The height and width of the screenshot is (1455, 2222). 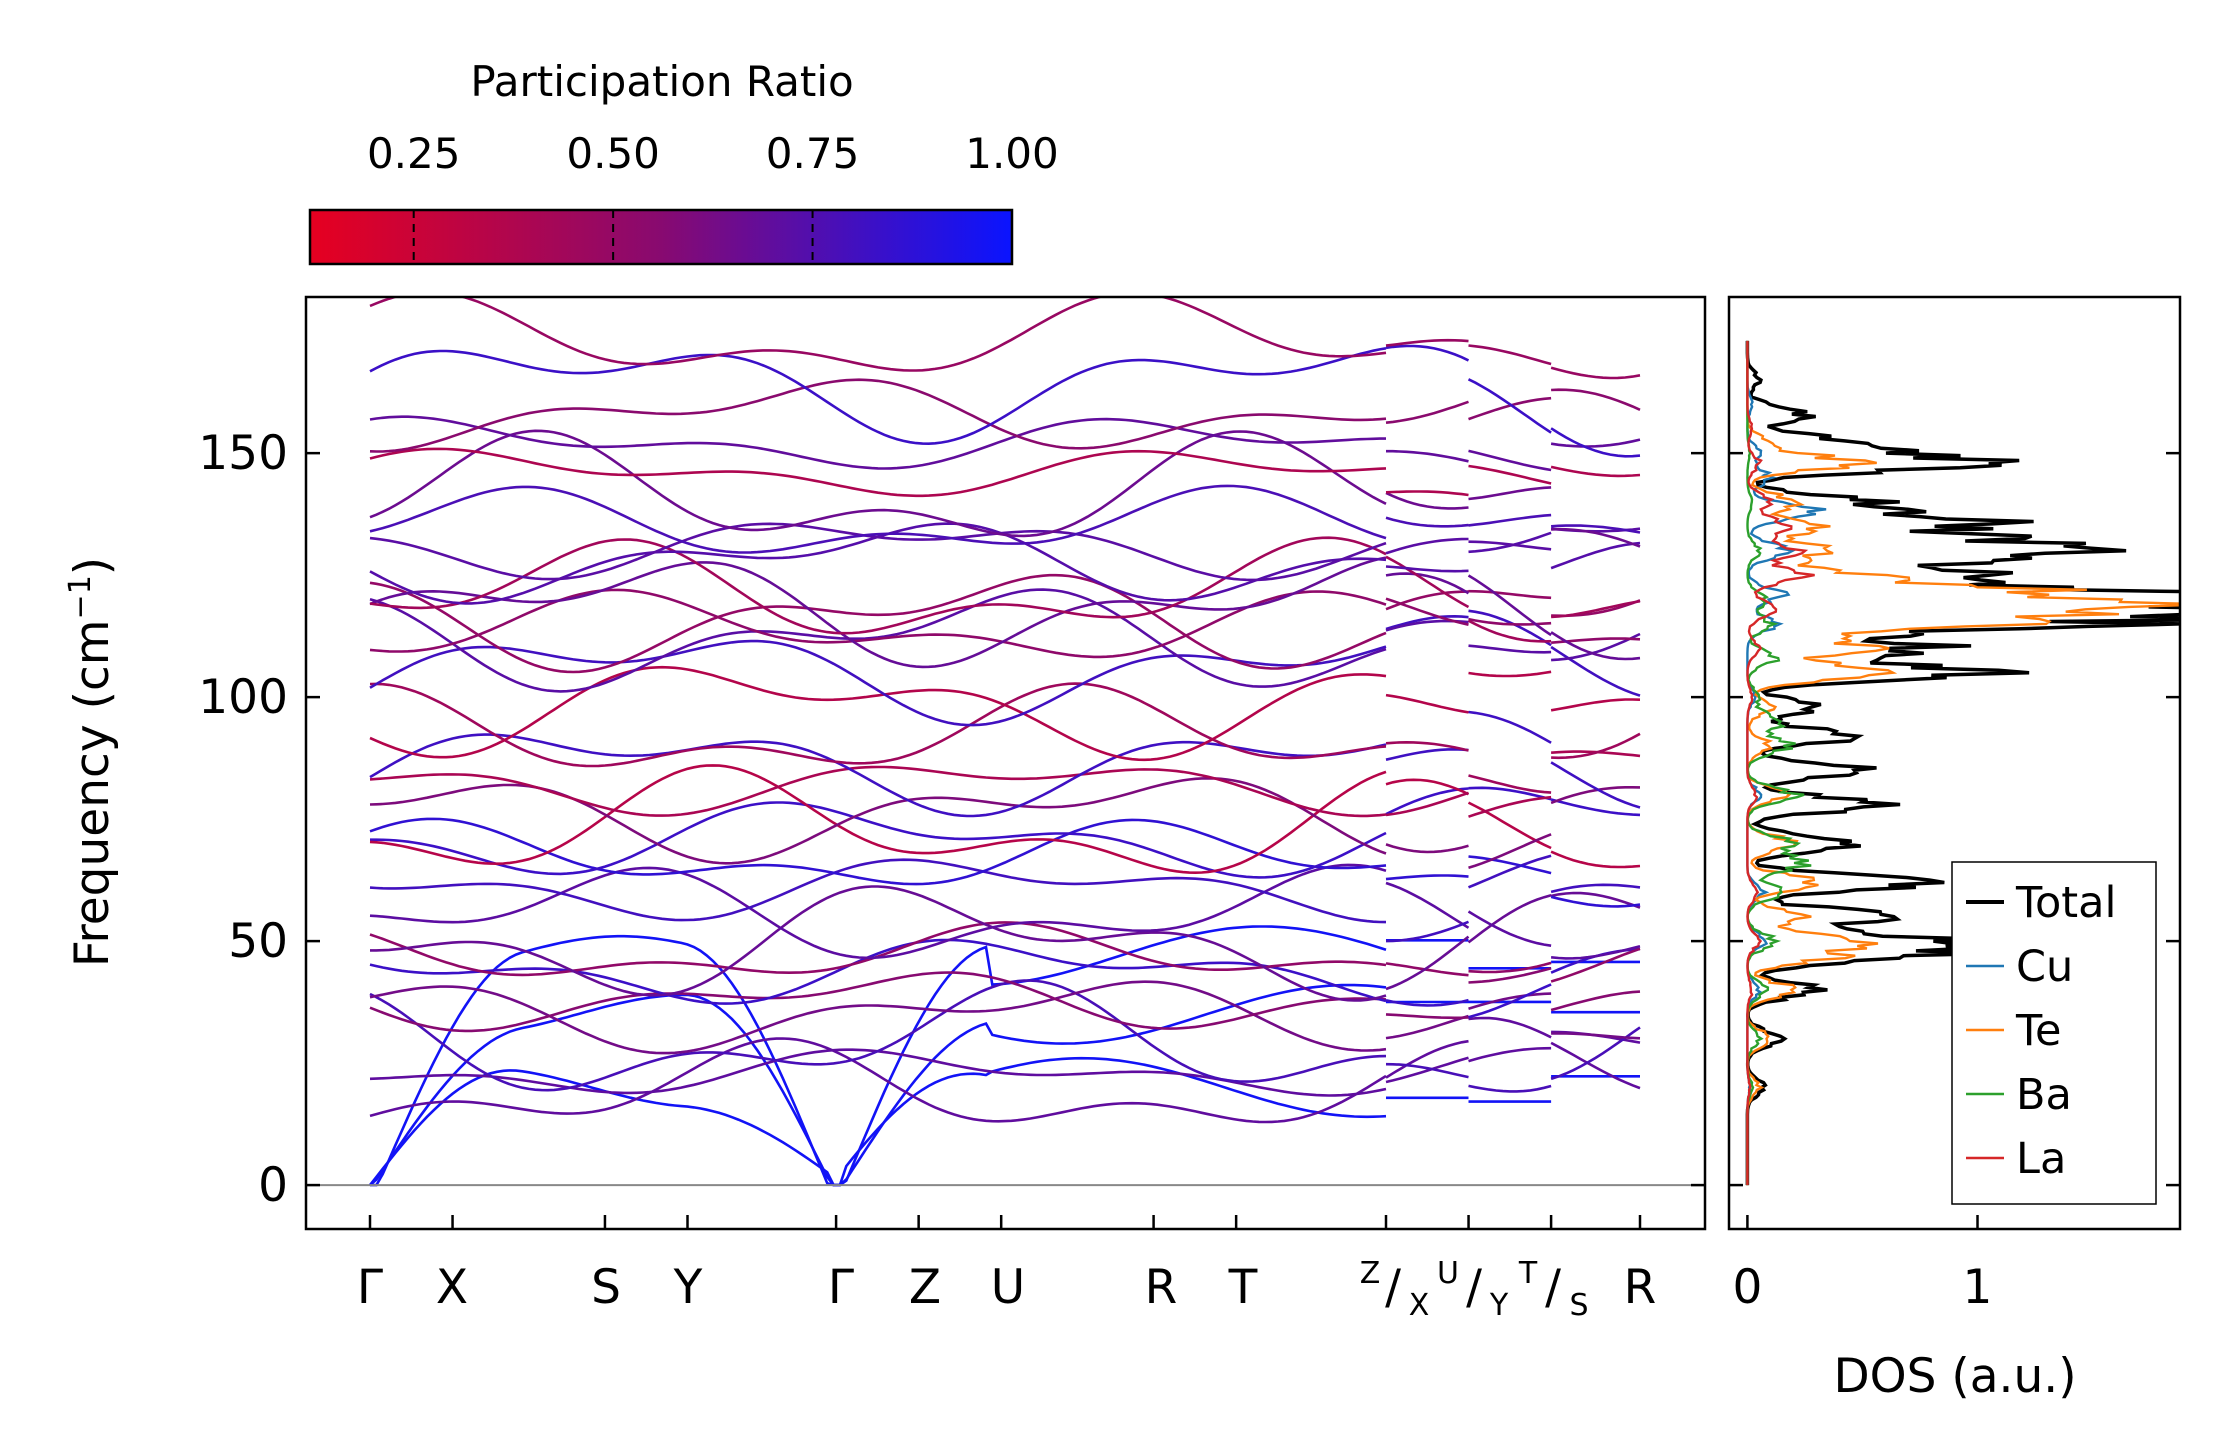 I want to click on legend-label-ba: Ba, so click(x=2044, y=1095).